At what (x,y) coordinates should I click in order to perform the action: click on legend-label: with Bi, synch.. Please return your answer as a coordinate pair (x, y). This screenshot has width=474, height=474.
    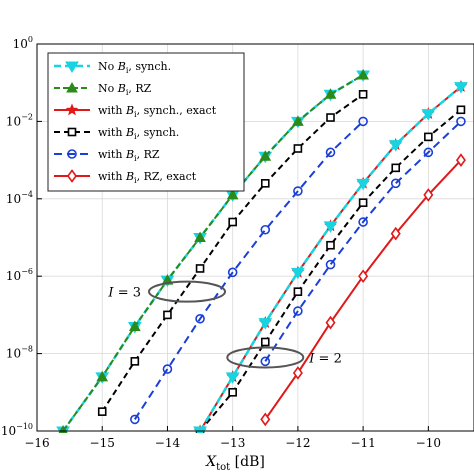
    Looking at the image, I should click on (138, 133).